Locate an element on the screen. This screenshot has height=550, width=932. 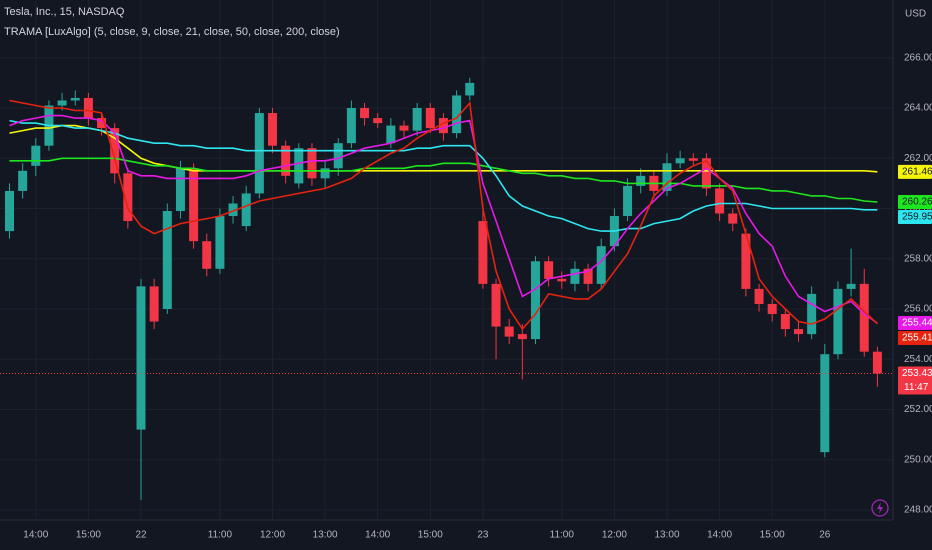
y-tick-label: 266.00 is located at coordinates (918, 57).